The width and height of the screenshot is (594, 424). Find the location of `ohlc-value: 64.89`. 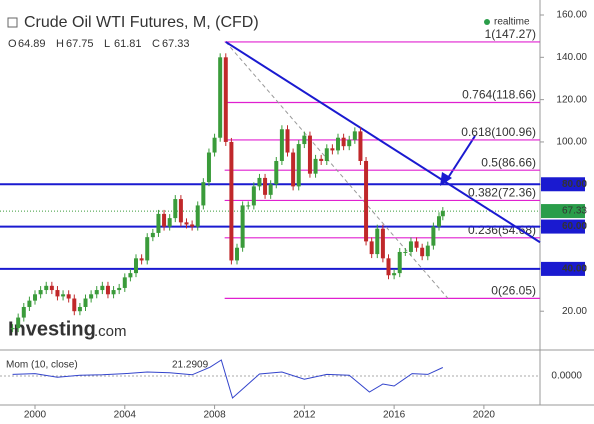

ohlc-value: 64.89 is located at coordinates (32, 44).